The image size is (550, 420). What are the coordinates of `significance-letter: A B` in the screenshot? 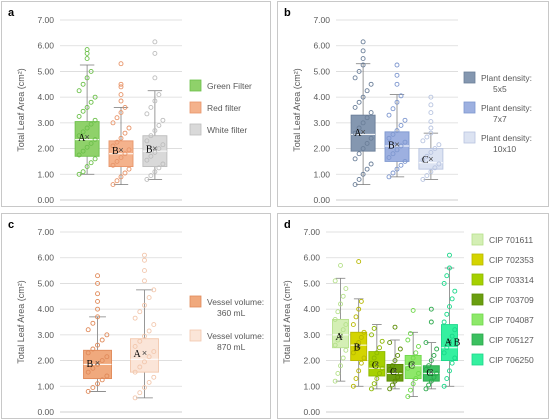 It's located at (452, 342).